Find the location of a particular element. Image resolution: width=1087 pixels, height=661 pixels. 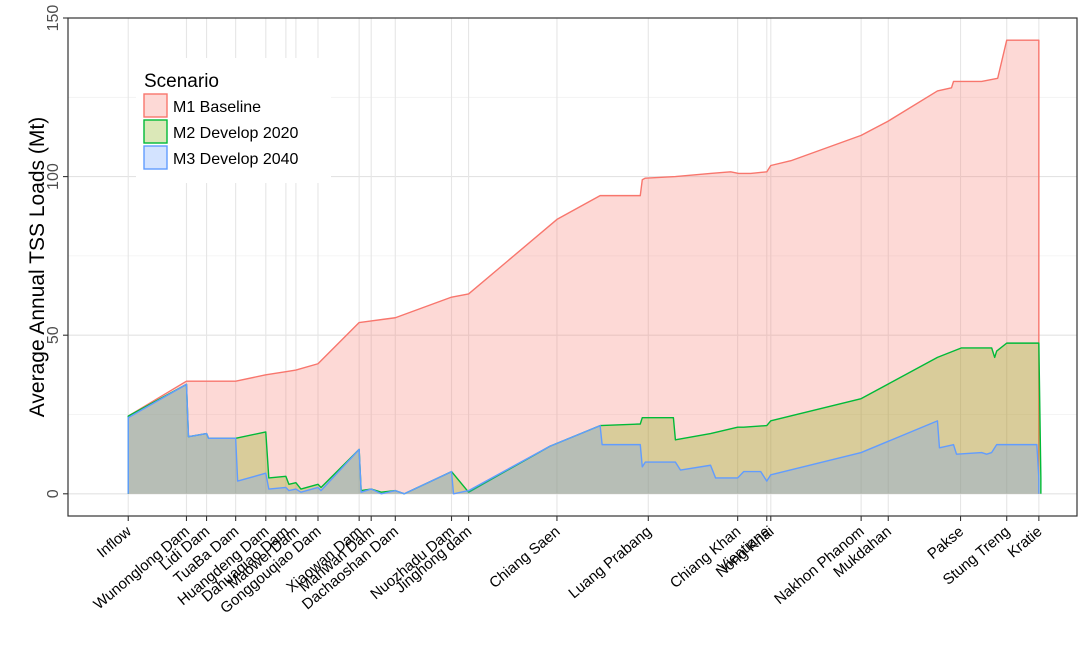

legend-key-m3-develop-2040 is located at coordinates (155, 157).